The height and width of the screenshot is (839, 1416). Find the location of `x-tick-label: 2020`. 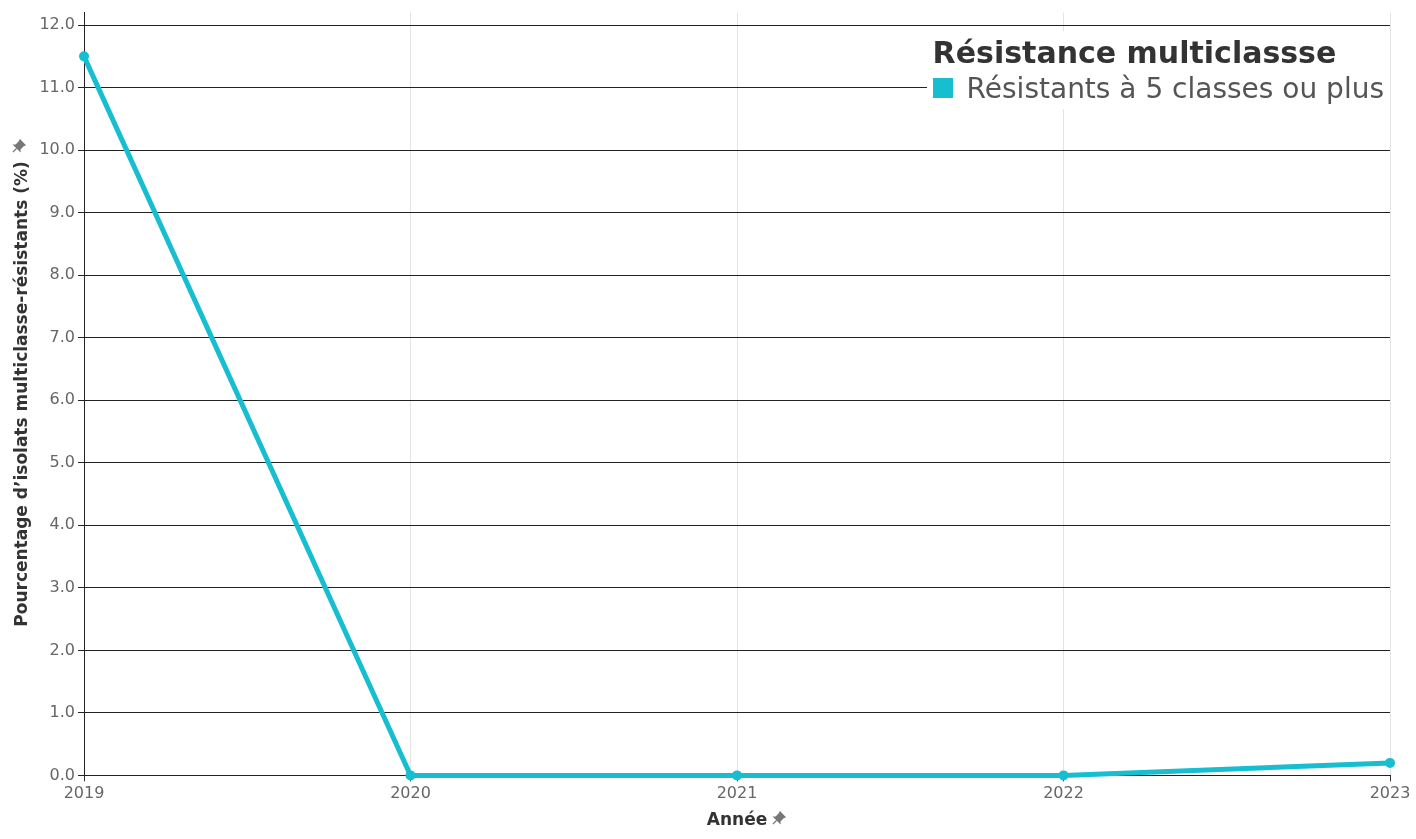

x-tick-label: 2020 is located at coordinates (410, 793).